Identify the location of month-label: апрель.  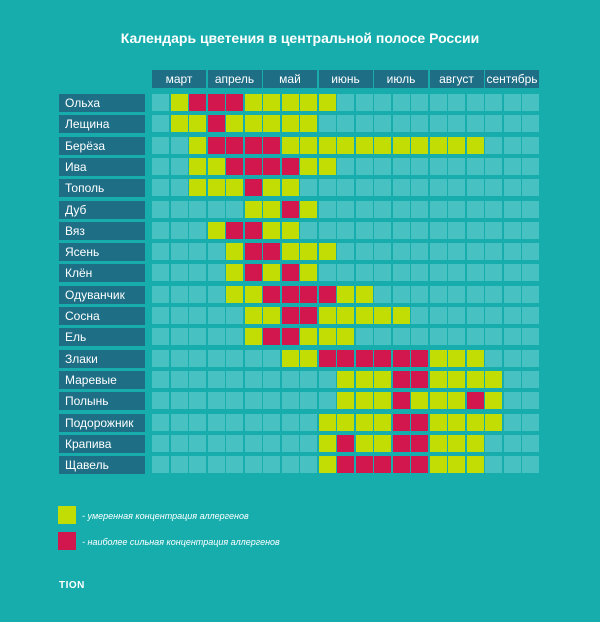
(234, 79).